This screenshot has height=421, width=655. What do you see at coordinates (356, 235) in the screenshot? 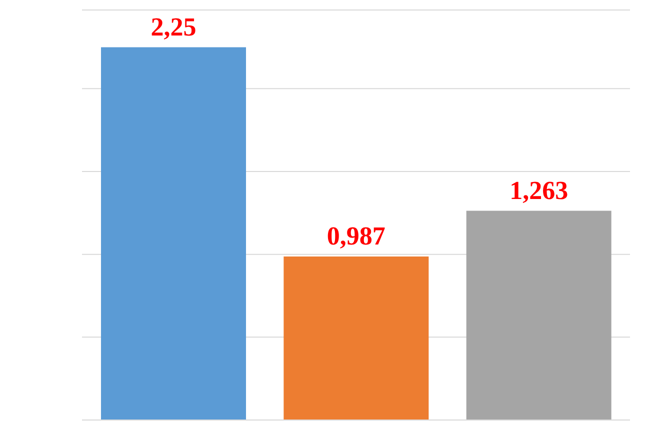
I see `data-label: 0,987` at bounding box center [356, 235].